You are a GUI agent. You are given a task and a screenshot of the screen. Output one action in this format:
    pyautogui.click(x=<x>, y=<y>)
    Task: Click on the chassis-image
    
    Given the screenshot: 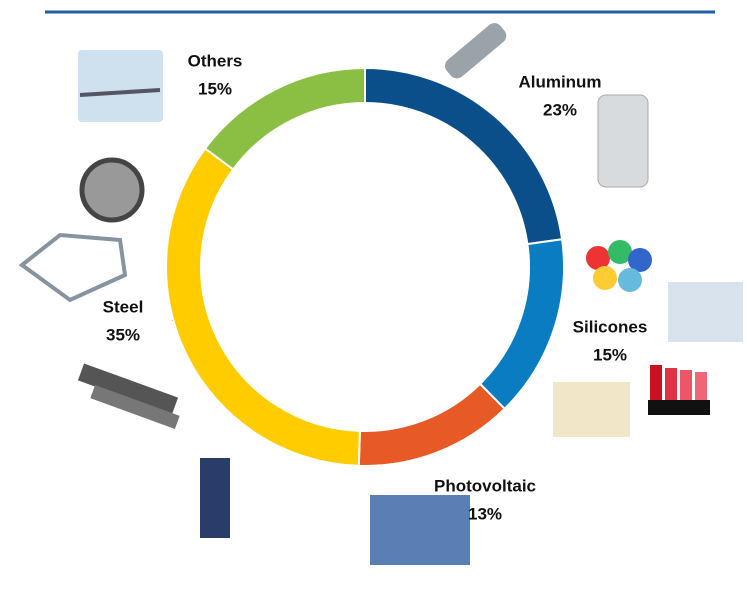 What is the action you would take?
    pyautogui.click(x=73, y=267)
    